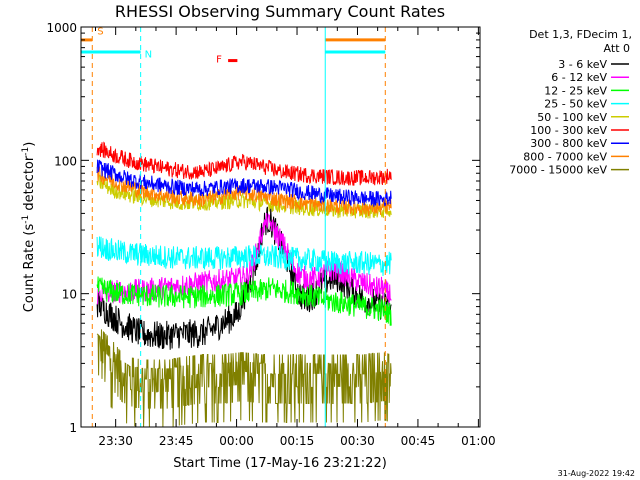  I want to click on legend-label: 6 - 12 keV, so click(579, 77).